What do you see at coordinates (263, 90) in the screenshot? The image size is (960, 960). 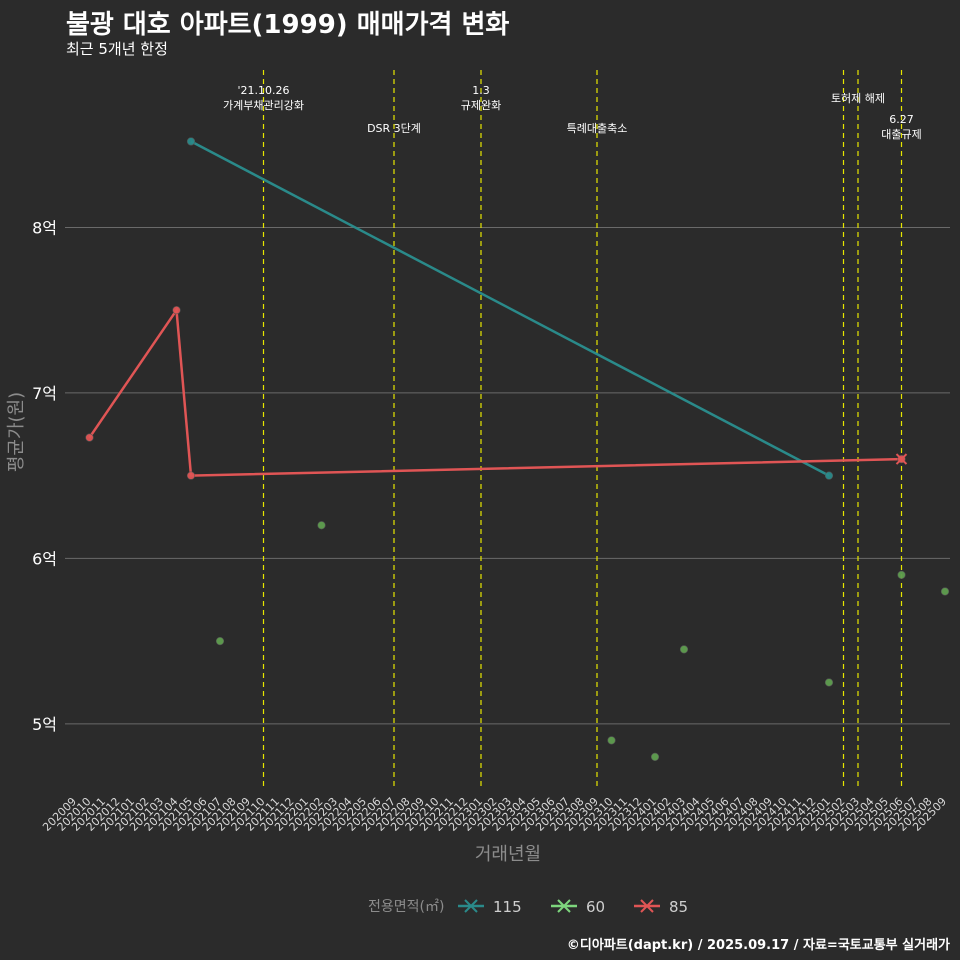 I see `event-label: '21.10.26` at bounding box center [263, 90].